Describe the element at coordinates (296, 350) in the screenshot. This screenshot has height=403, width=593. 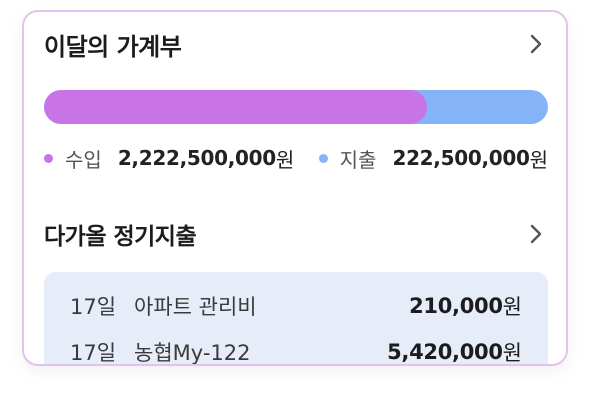
I see `list-item: 17일 농협My-122 5,420,000 원` at that location.